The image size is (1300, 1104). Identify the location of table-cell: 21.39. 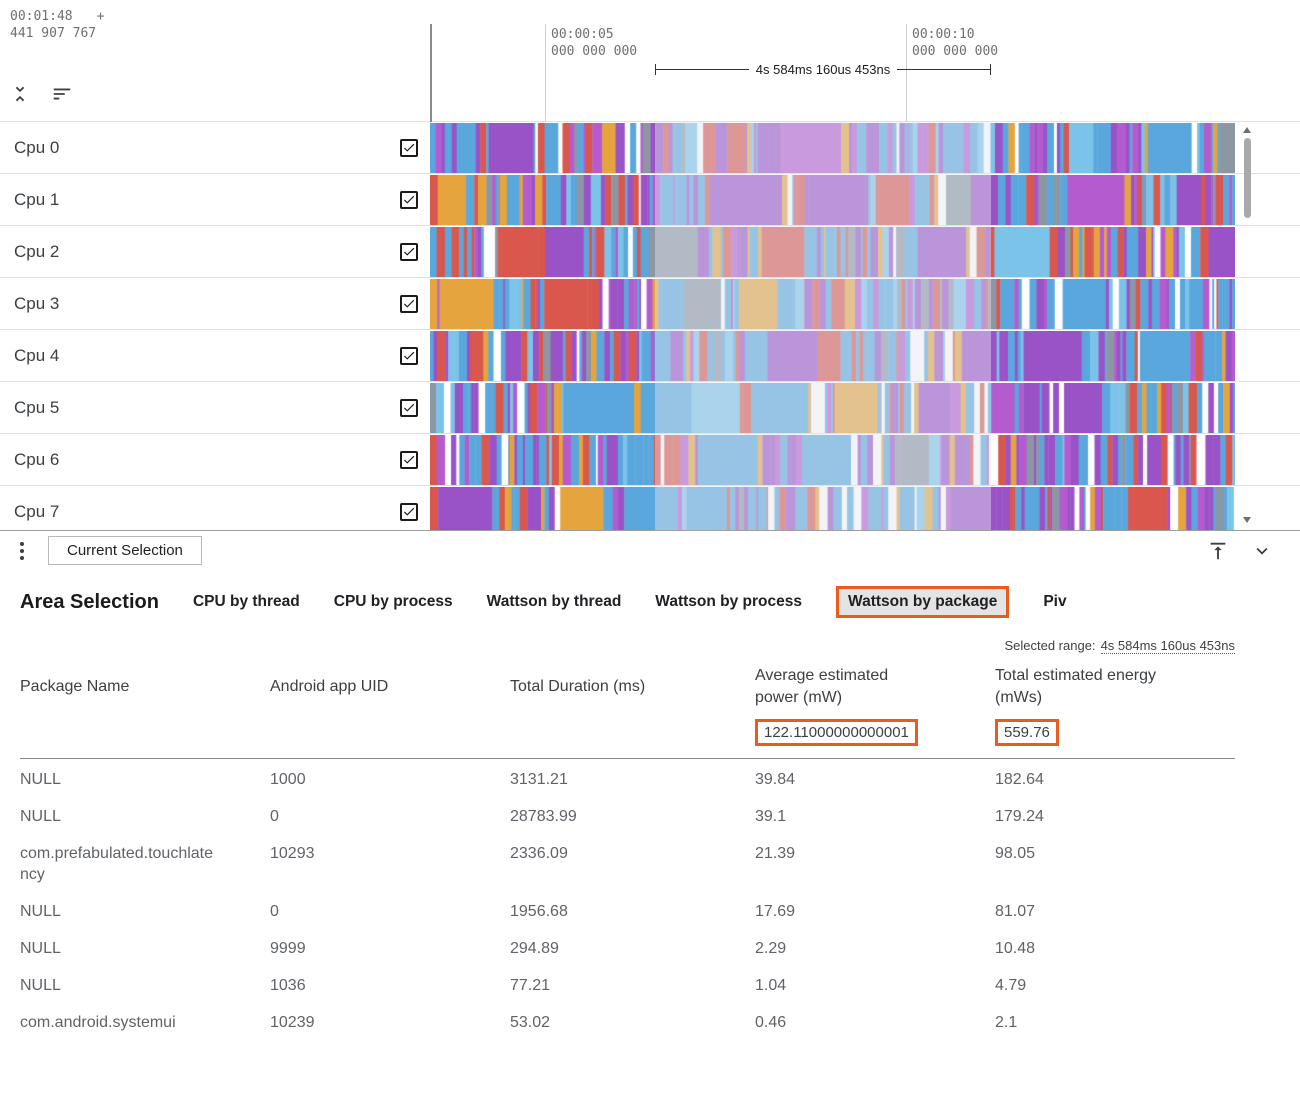
(775, 853).